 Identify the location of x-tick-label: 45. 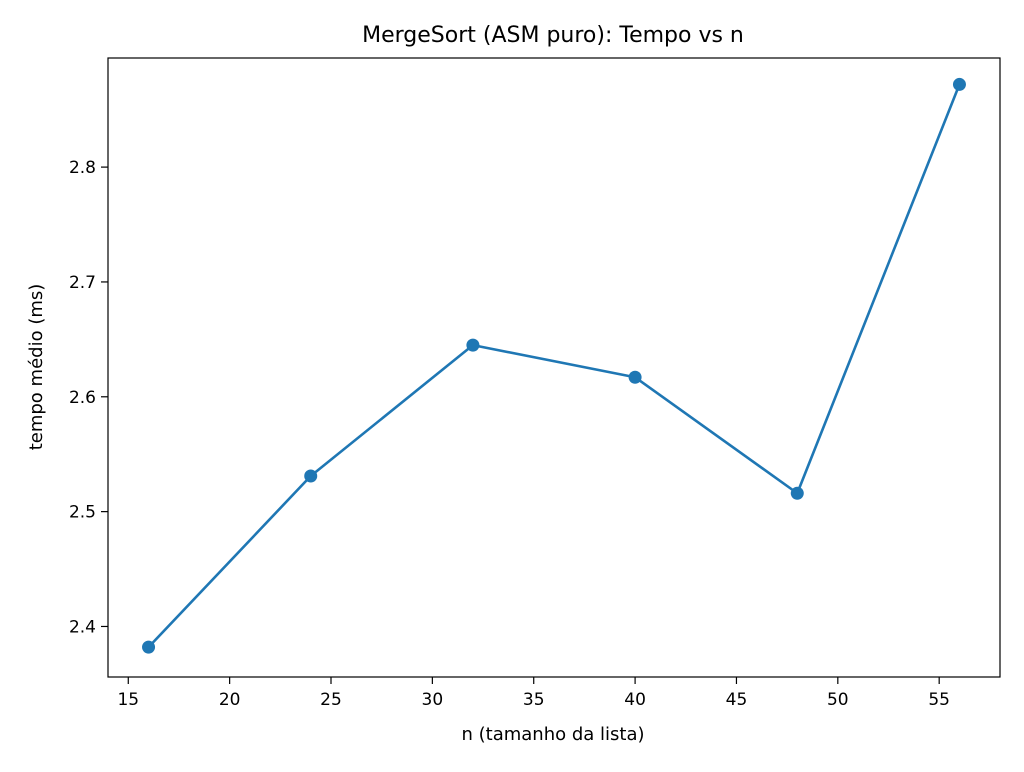
(737, 700).